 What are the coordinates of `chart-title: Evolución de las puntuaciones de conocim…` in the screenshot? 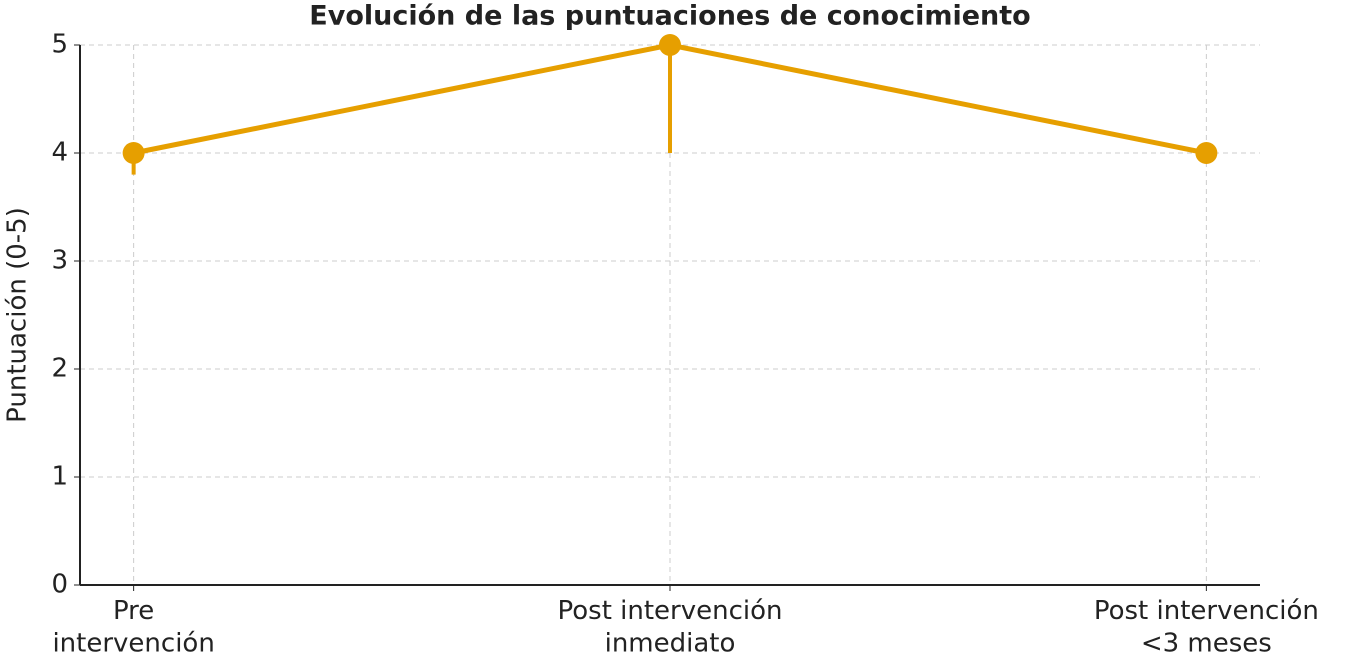 It's located at (669, 16).